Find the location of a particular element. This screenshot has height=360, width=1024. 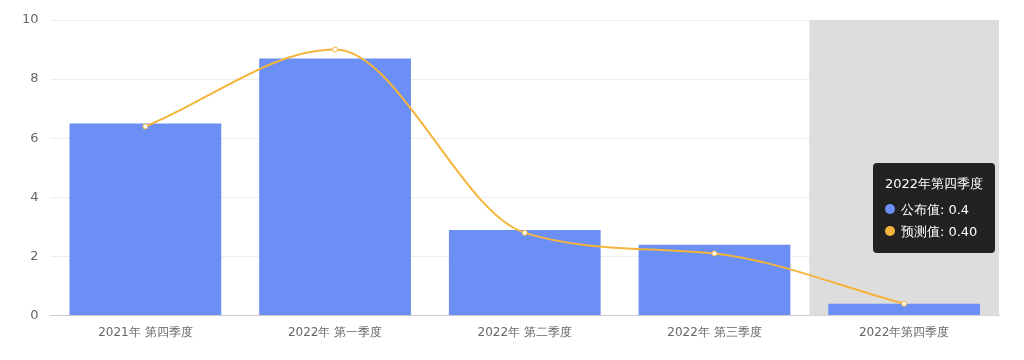

y-tick-label: 2 is located at coordinates (34, 255).